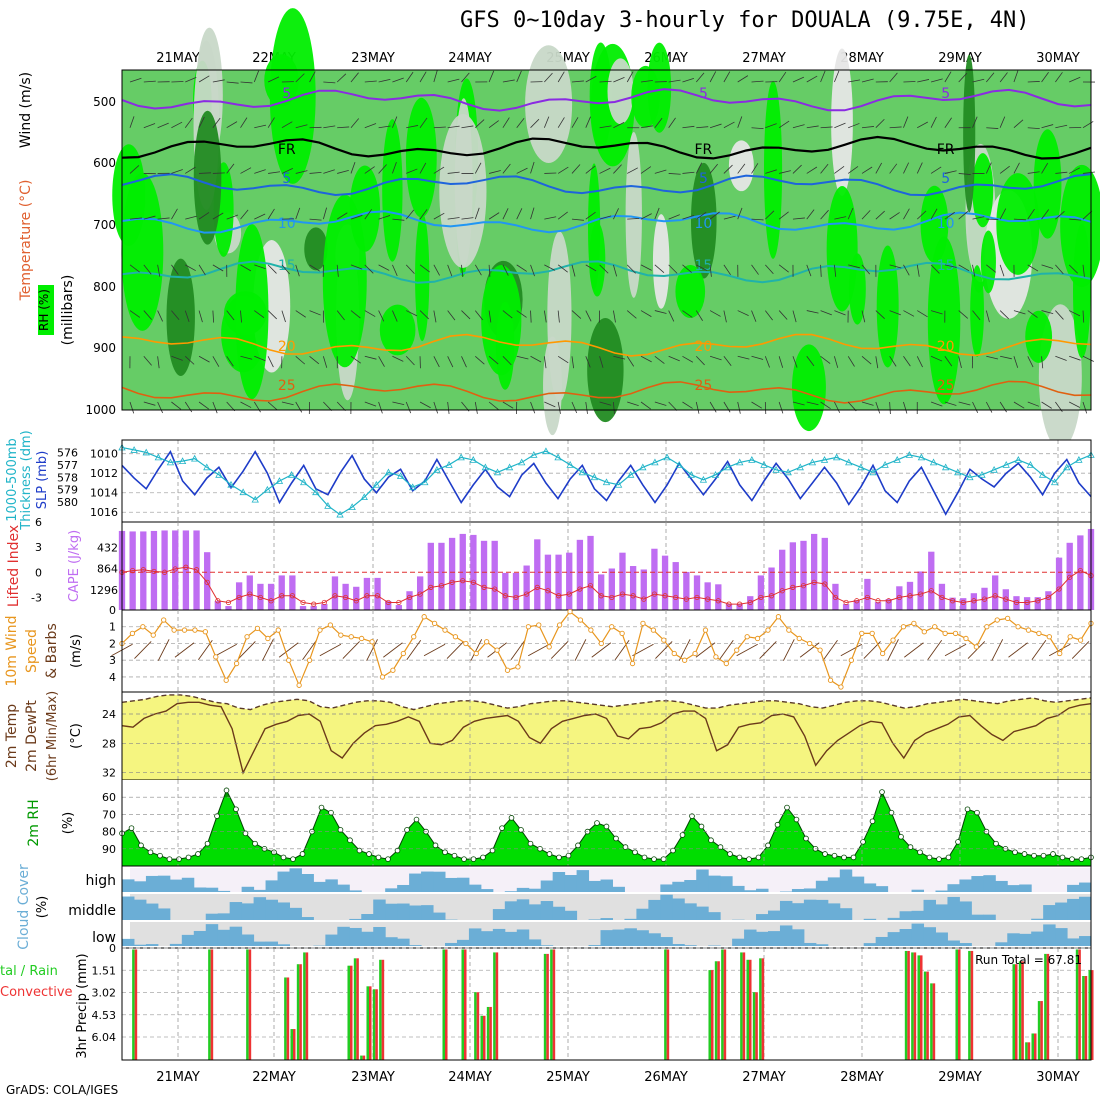 The width and height of the screenshot is (1100, 1104). What do you see at coordinates (67, 465) in the screenshot?
I see `thickness-tick-label: 577` at bounding box center [67, 465].